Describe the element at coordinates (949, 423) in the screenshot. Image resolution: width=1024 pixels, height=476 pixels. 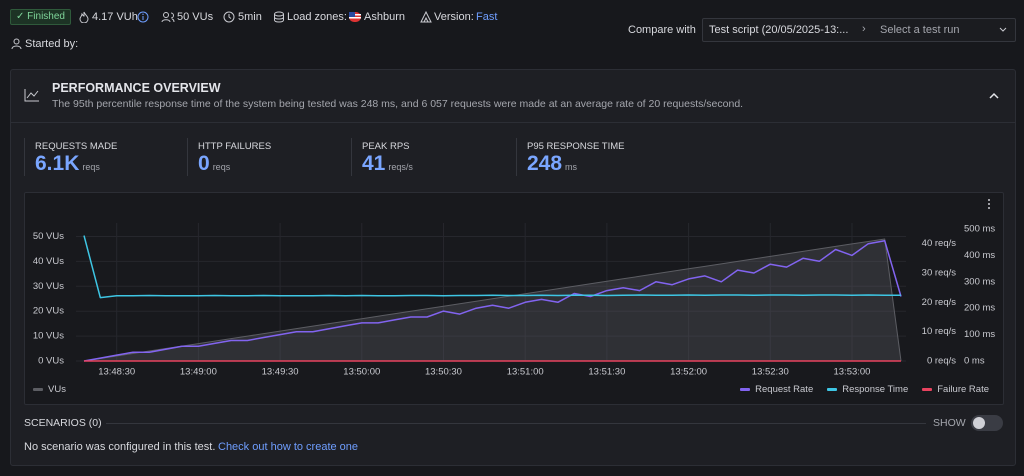
I see `show-label: SHOW` at that location.